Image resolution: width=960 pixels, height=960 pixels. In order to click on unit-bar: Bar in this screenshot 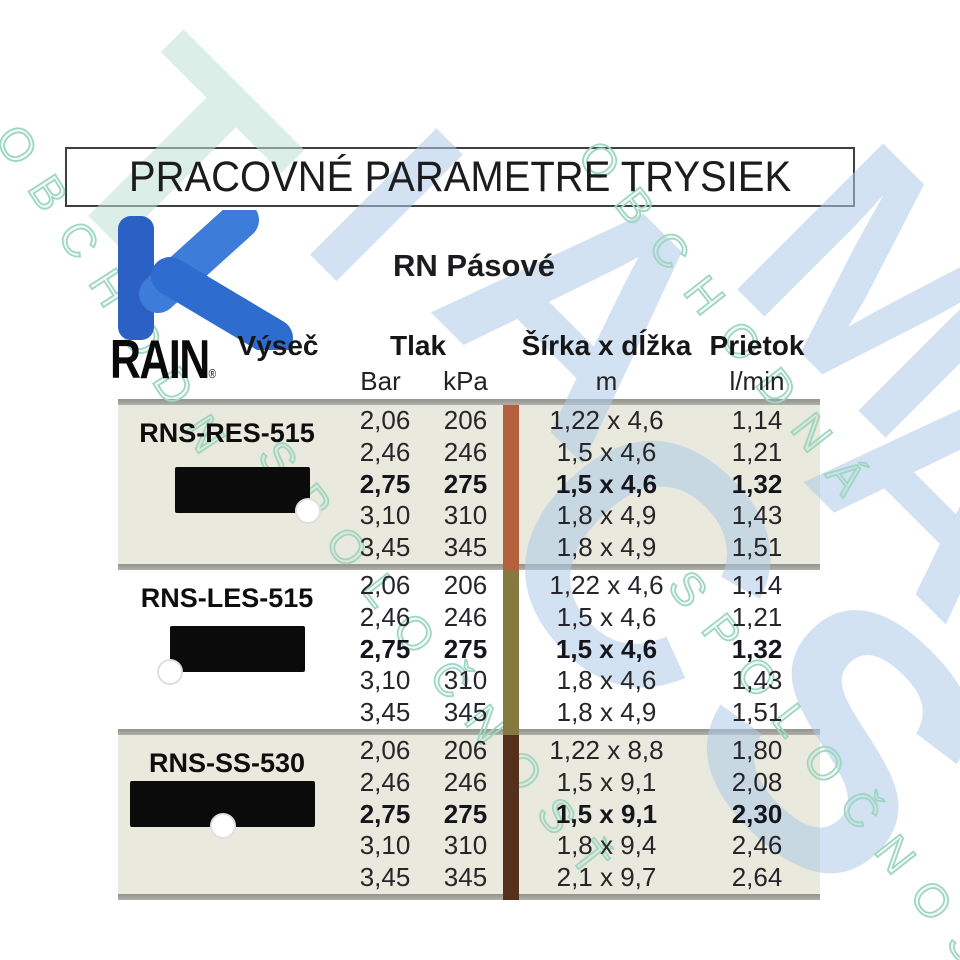, I will do `click(380, 381)`.